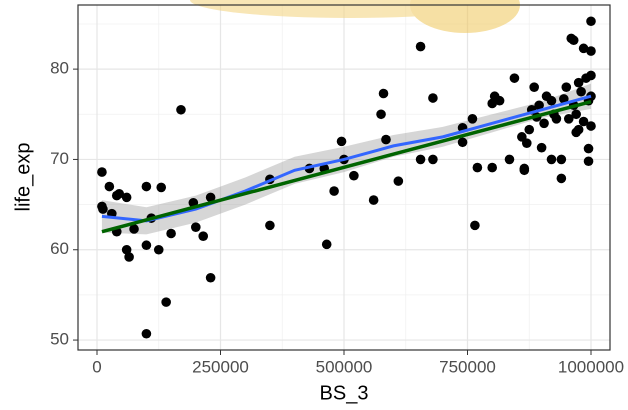 Image resolution: width=628 pixels, height=410 pixels. What do you see at coordinates (591, 366) in the screenshot?
I see `x-tick-label: 1000000` at bounding box center [591, 366].